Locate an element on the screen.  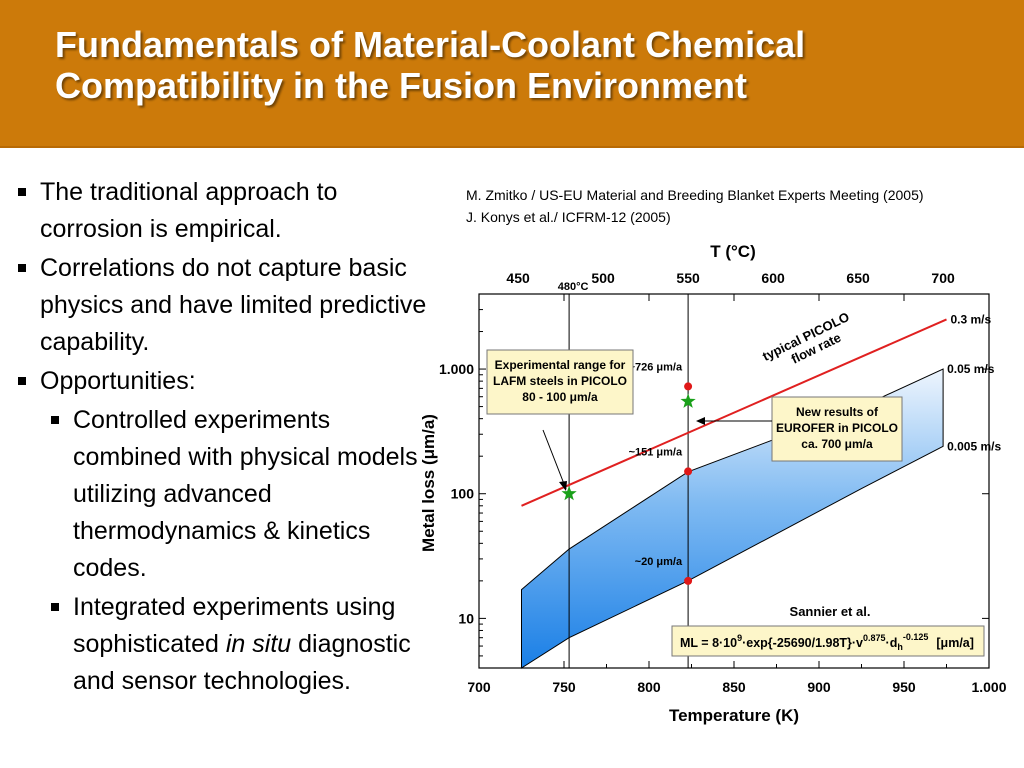
reference-2: J. Konys et al./ ICFRM-12 (2005) is located at coordinates (568, 217).